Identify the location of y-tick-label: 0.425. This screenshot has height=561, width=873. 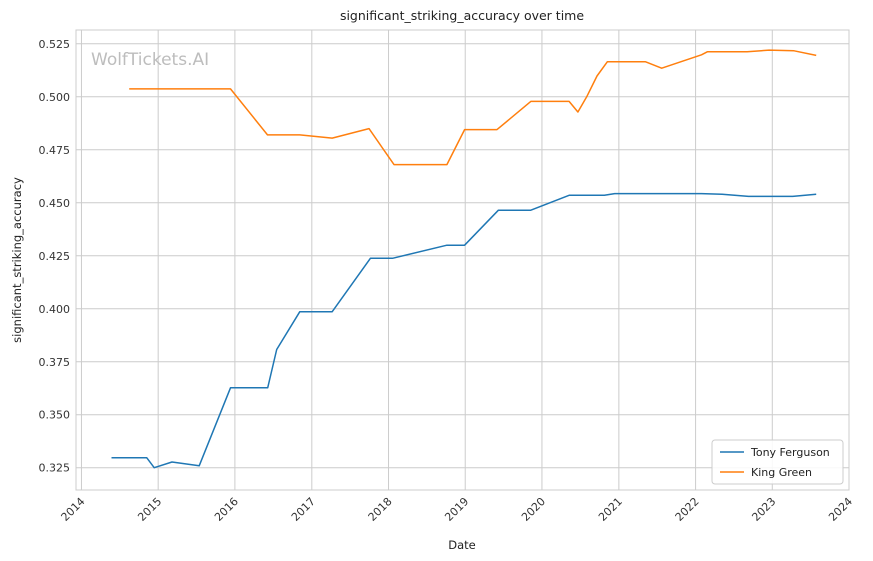
(55, 256).